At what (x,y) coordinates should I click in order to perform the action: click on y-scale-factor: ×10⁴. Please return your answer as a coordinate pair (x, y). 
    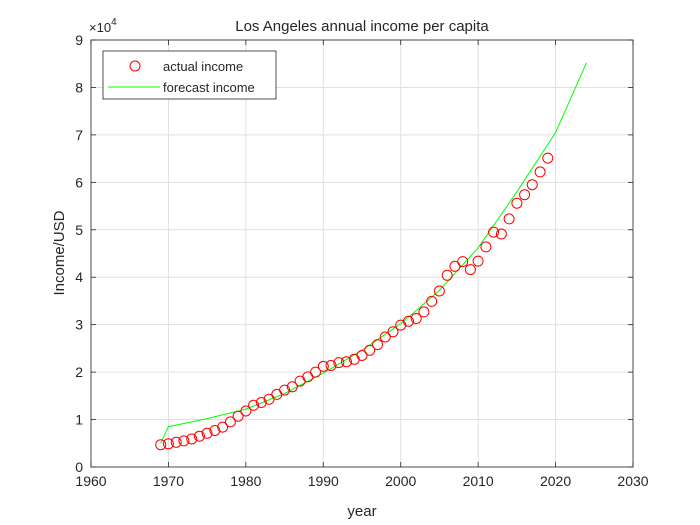
    Looking at the image, I should click on (103, 26).